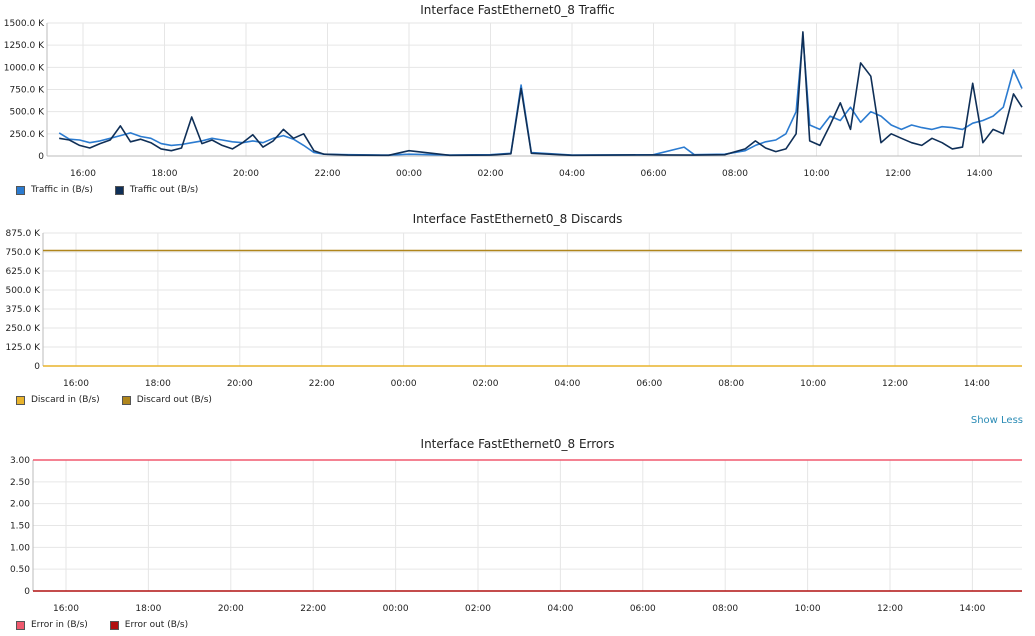 The image size is (1035, 636). I want to click on y-tick-label: 3.00, so click(20, 461).